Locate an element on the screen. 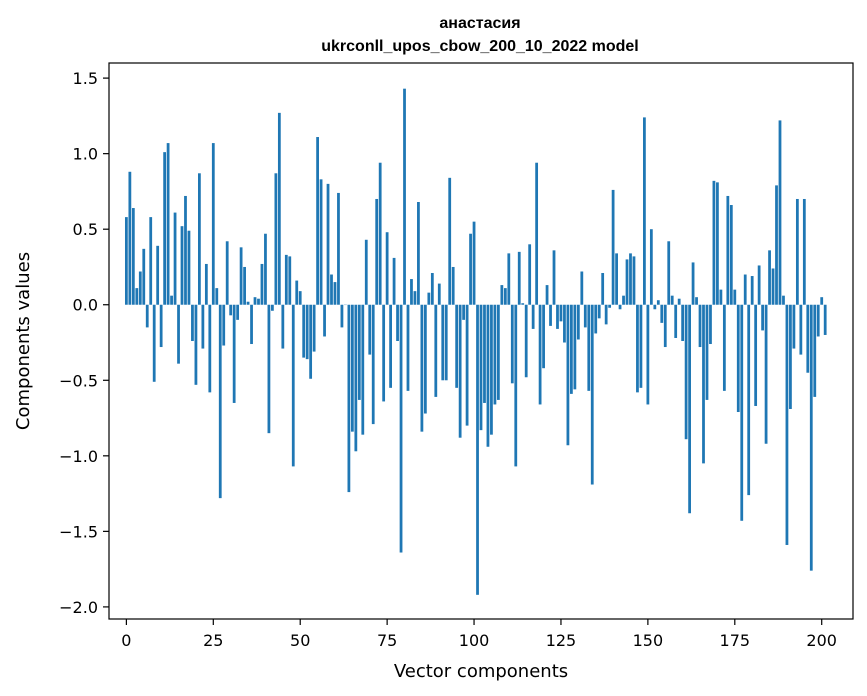 Image resolution: width=867 pixels, height=696 pixels. y-tick-label: 0.0 is located at coordinates (85, 305).